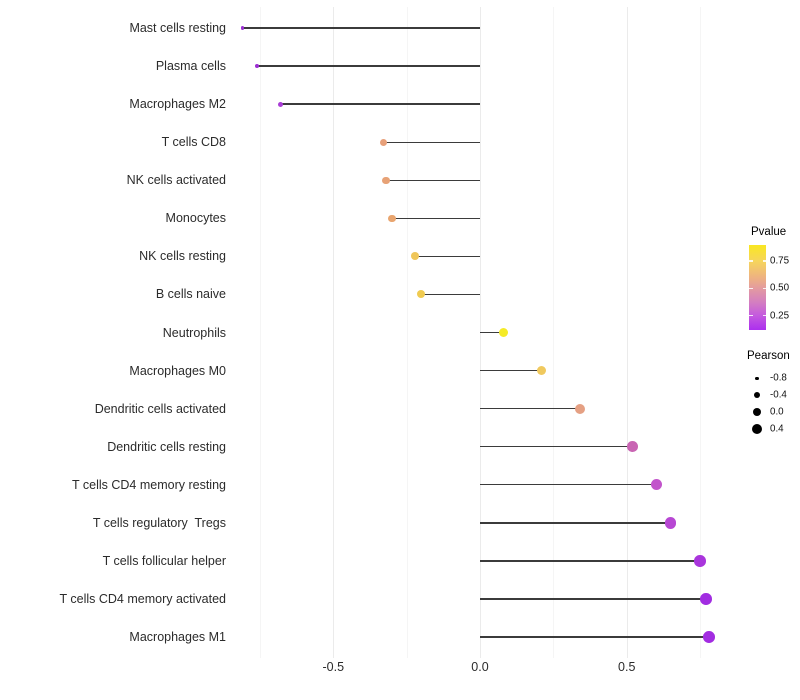 This screenshot has height=700, width=800. What do you see at coordinates (177, 637) in the screenshot?
I see `y-axis-label: Macrophages M1` at bounding box center [177, 637].